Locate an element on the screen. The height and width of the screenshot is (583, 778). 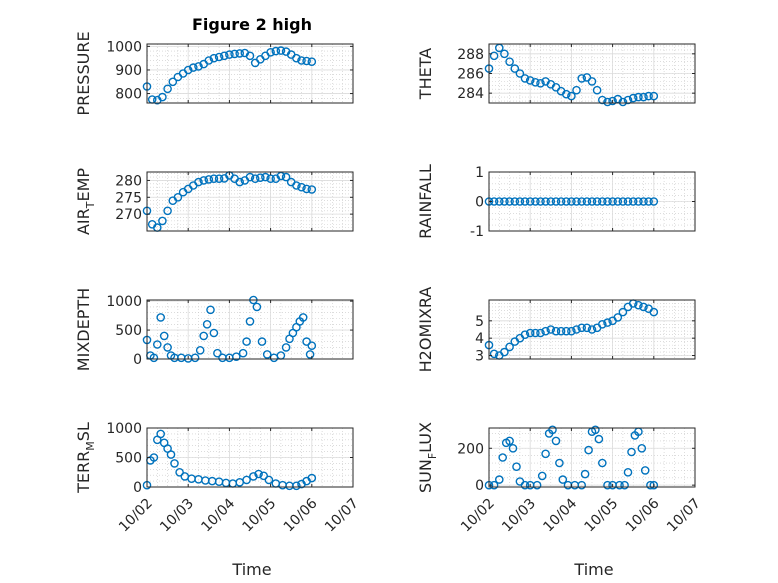
y-axis-label-rest: SL is located at coordinates (83, 431).